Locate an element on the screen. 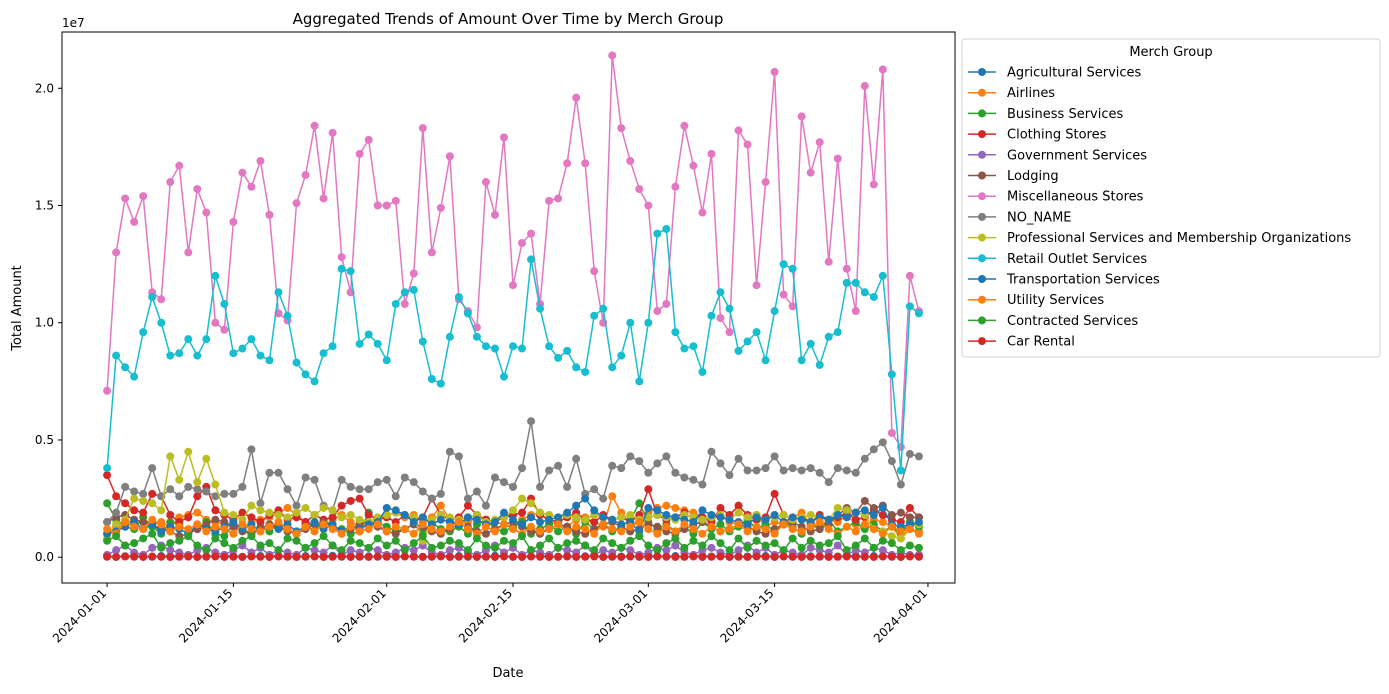 The width and height of the screenshot is (1389, 694). y-tick-label: 1.0 is located at coordinates (44, 323).